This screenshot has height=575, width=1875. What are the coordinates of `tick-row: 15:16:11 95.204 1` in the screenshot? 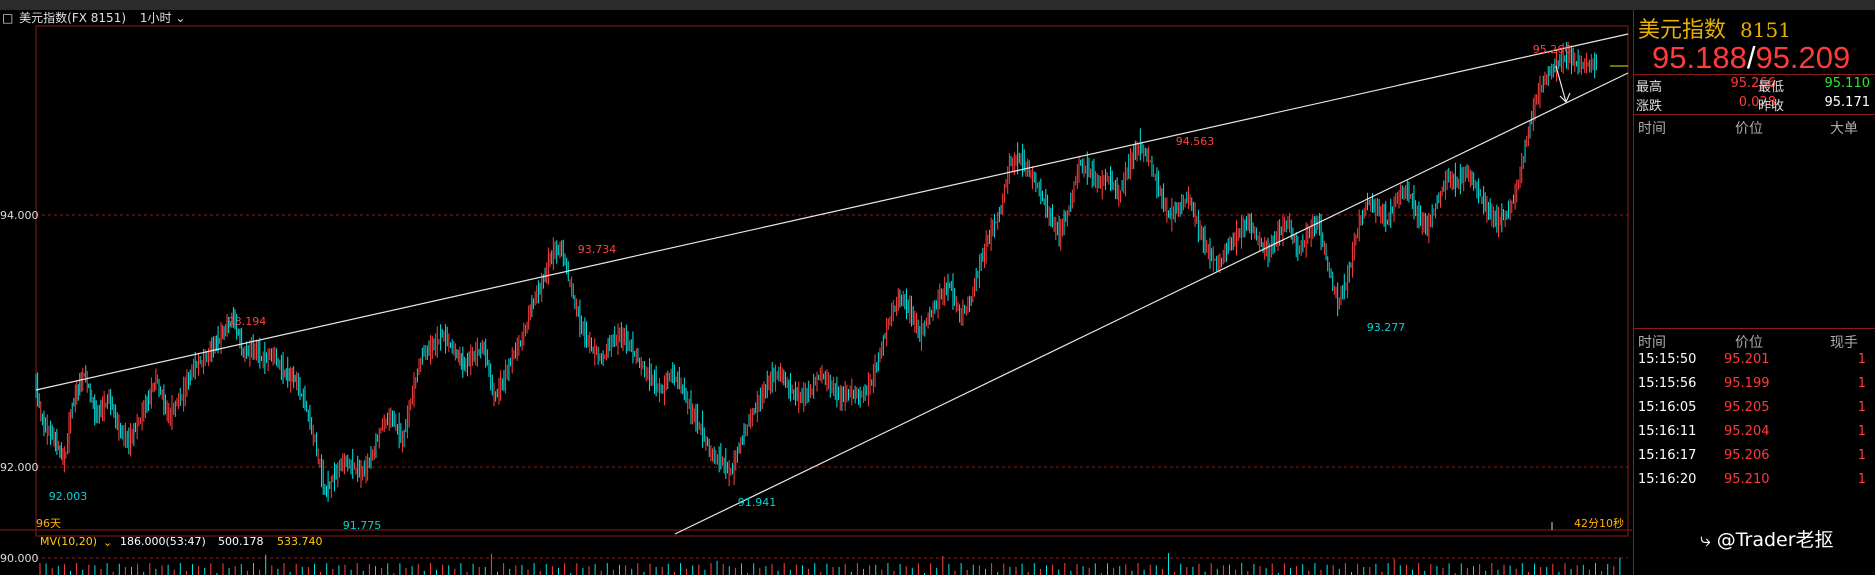 It's located at (1754, 432).